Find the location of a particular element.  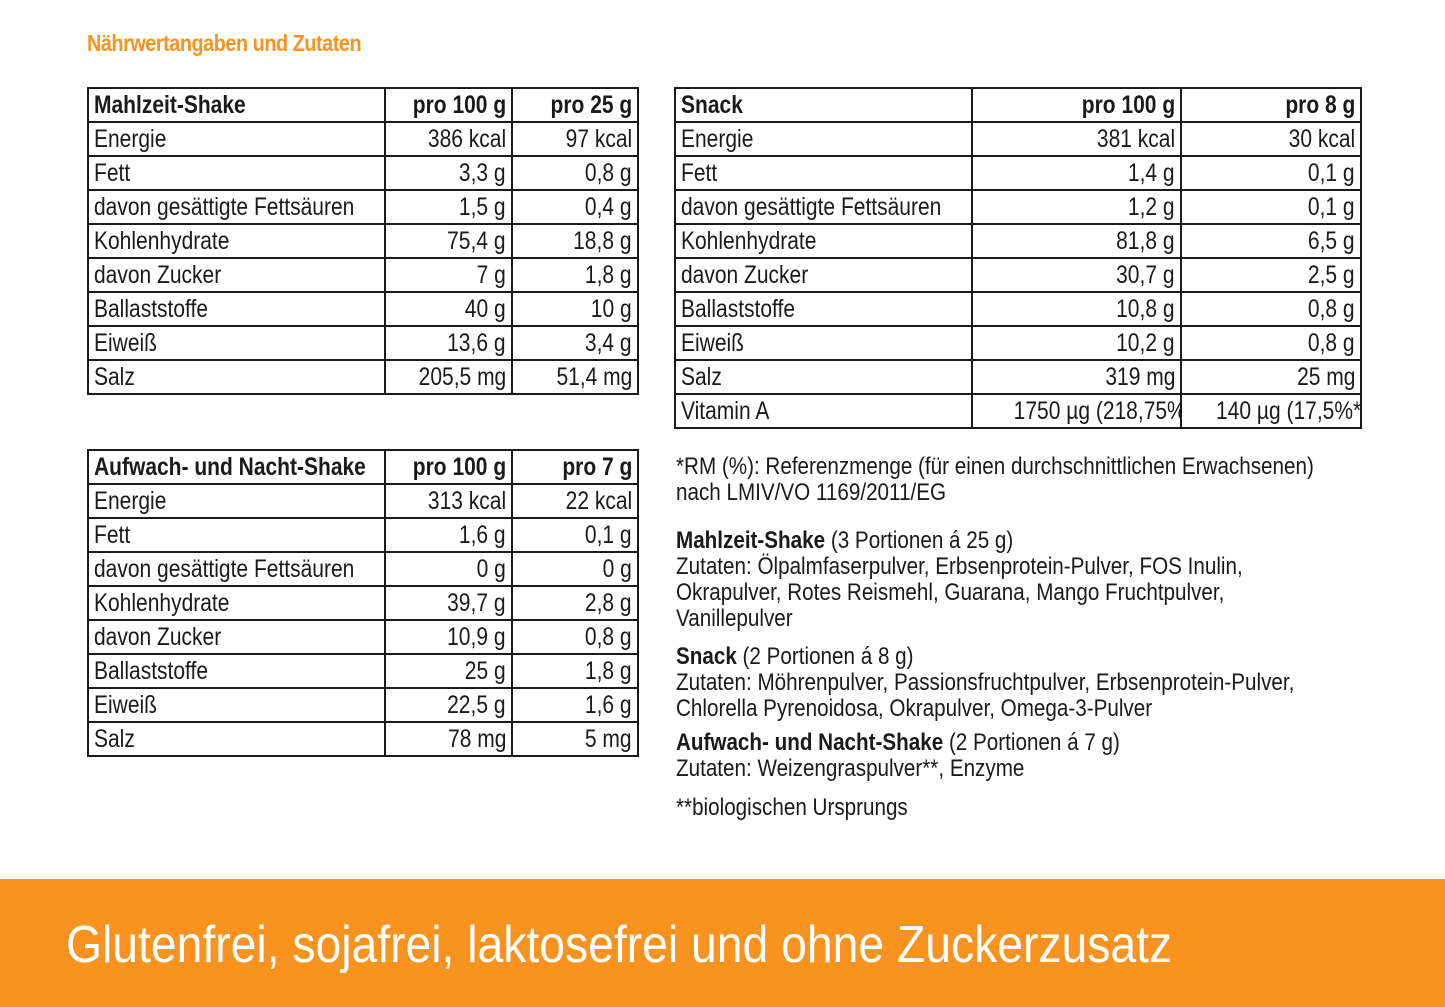

nutrient-value-text: 5 mg is located at coordinates (608, 739).